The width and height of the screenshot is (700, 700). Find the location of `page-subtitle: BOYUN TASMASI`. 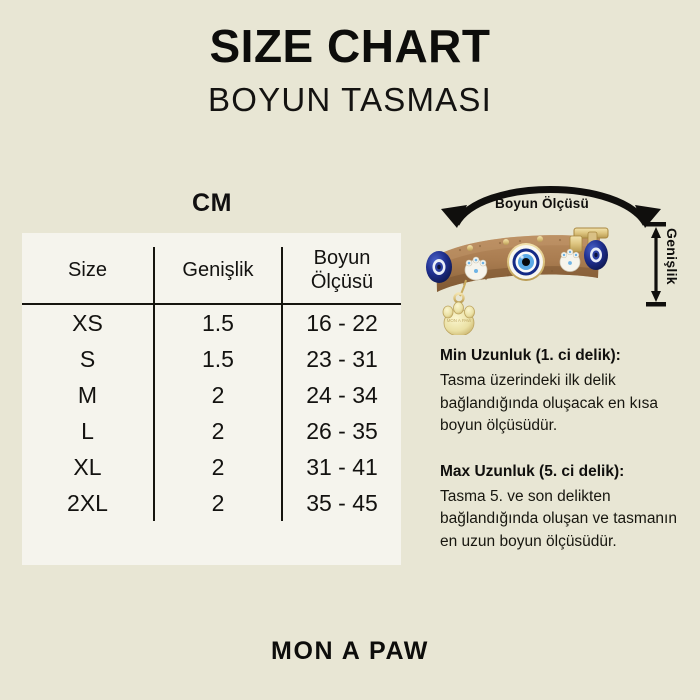

page-subtitle: BOYUN TASMASI is located at coordinates (350, 100).